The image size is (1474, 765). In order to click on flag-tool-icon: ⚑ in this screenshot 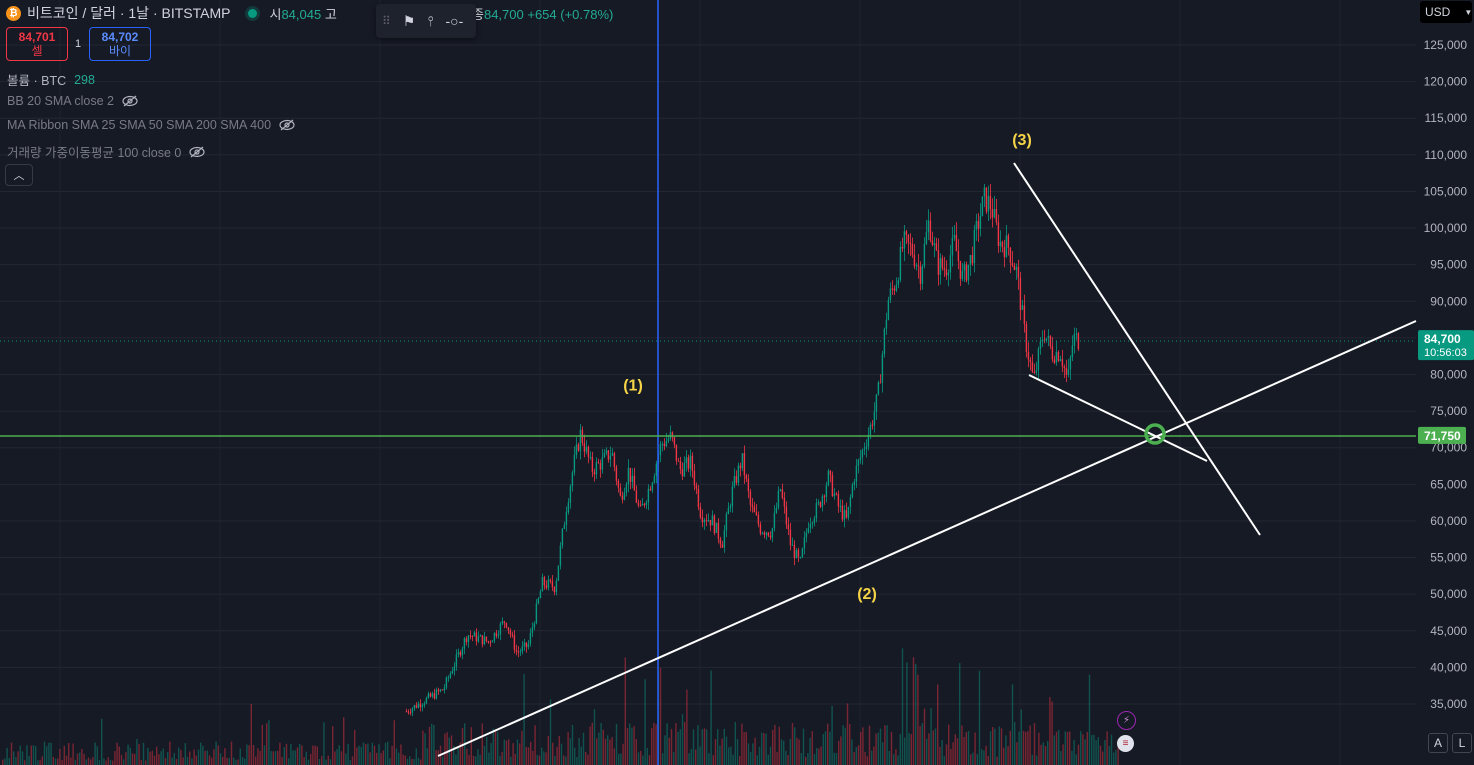, I will do `click(409, 20)`.